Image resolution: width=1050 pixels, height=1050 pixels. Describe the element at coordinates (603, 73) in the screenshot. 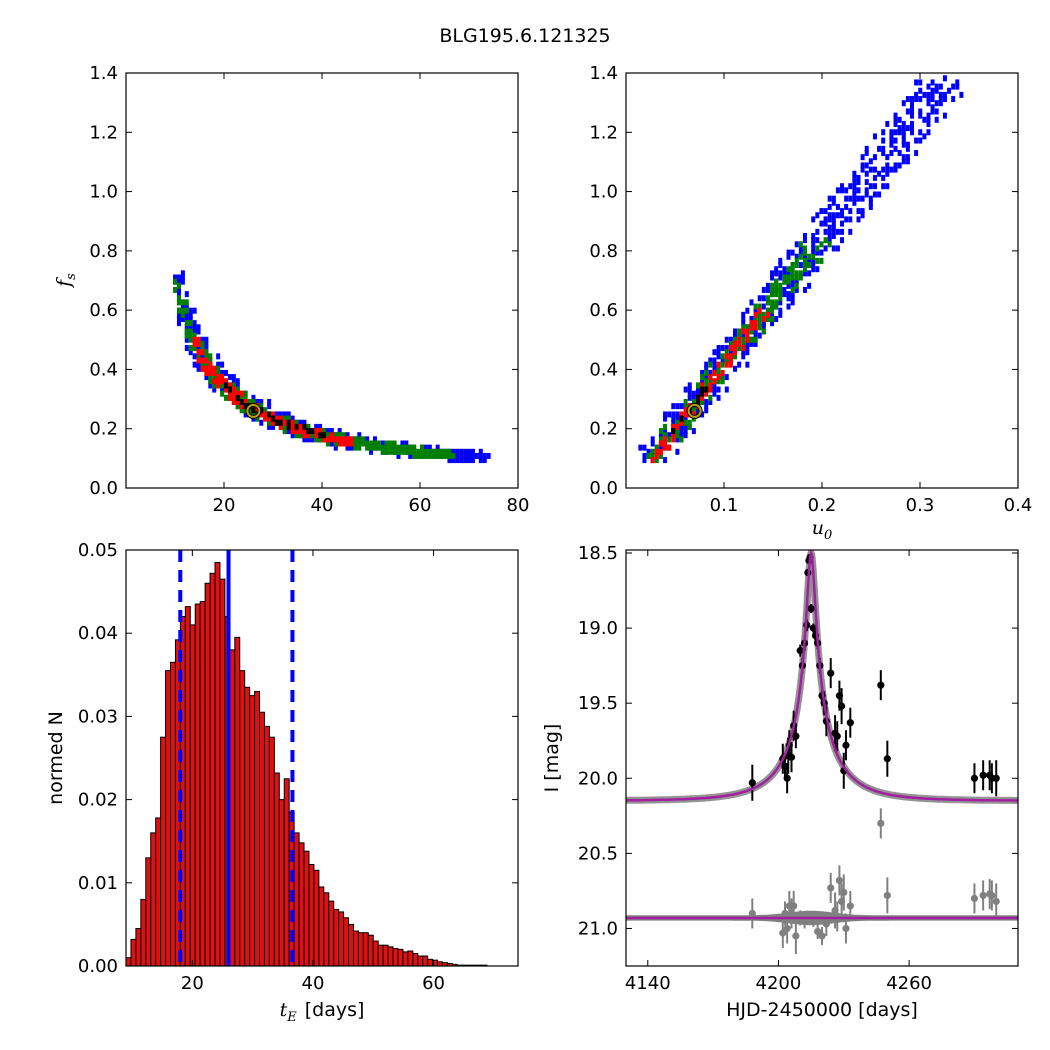

I see `y-tick-label: 1.4` at that location.